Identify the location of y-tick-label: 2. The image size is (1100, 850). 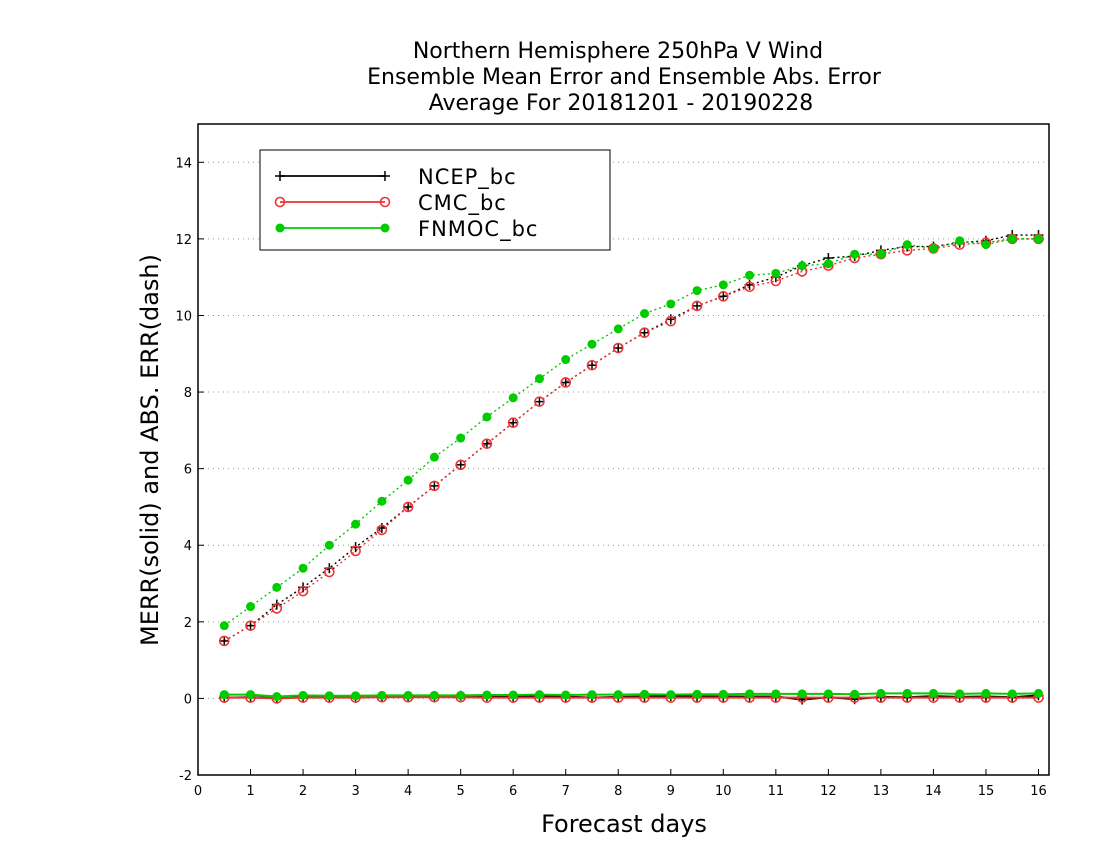
(188, 623).